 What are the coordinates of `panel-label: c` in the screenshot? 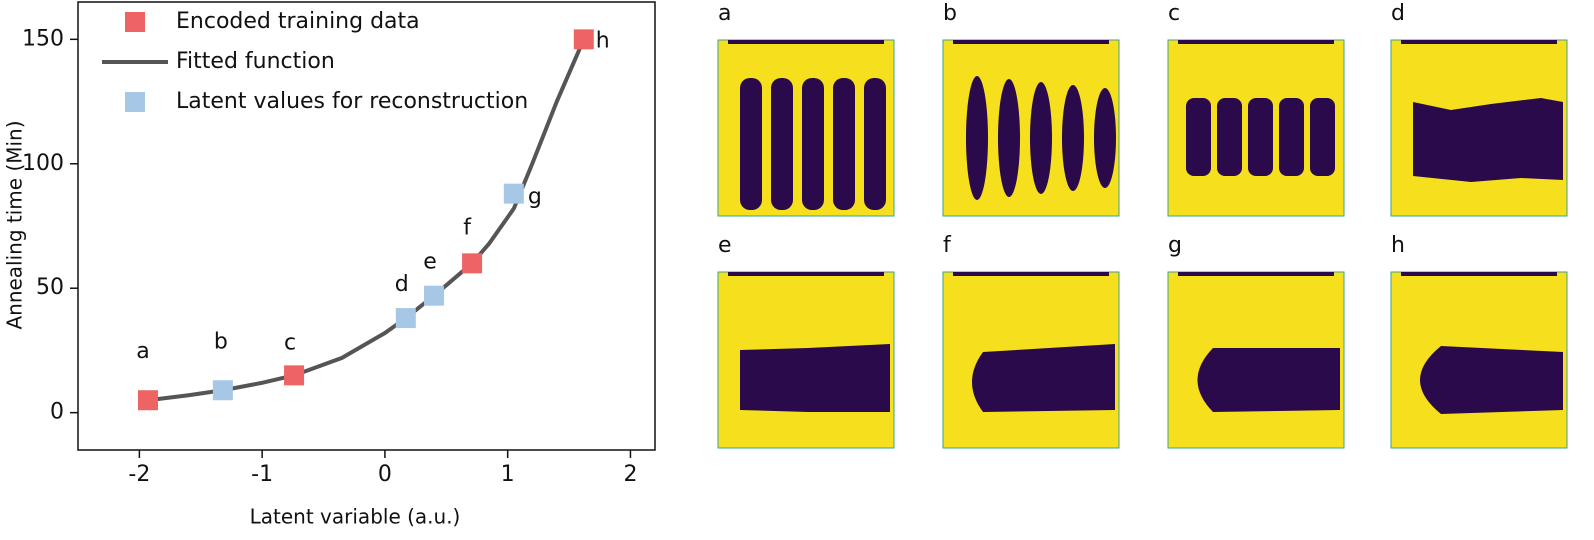 It's located at (1174, 13).